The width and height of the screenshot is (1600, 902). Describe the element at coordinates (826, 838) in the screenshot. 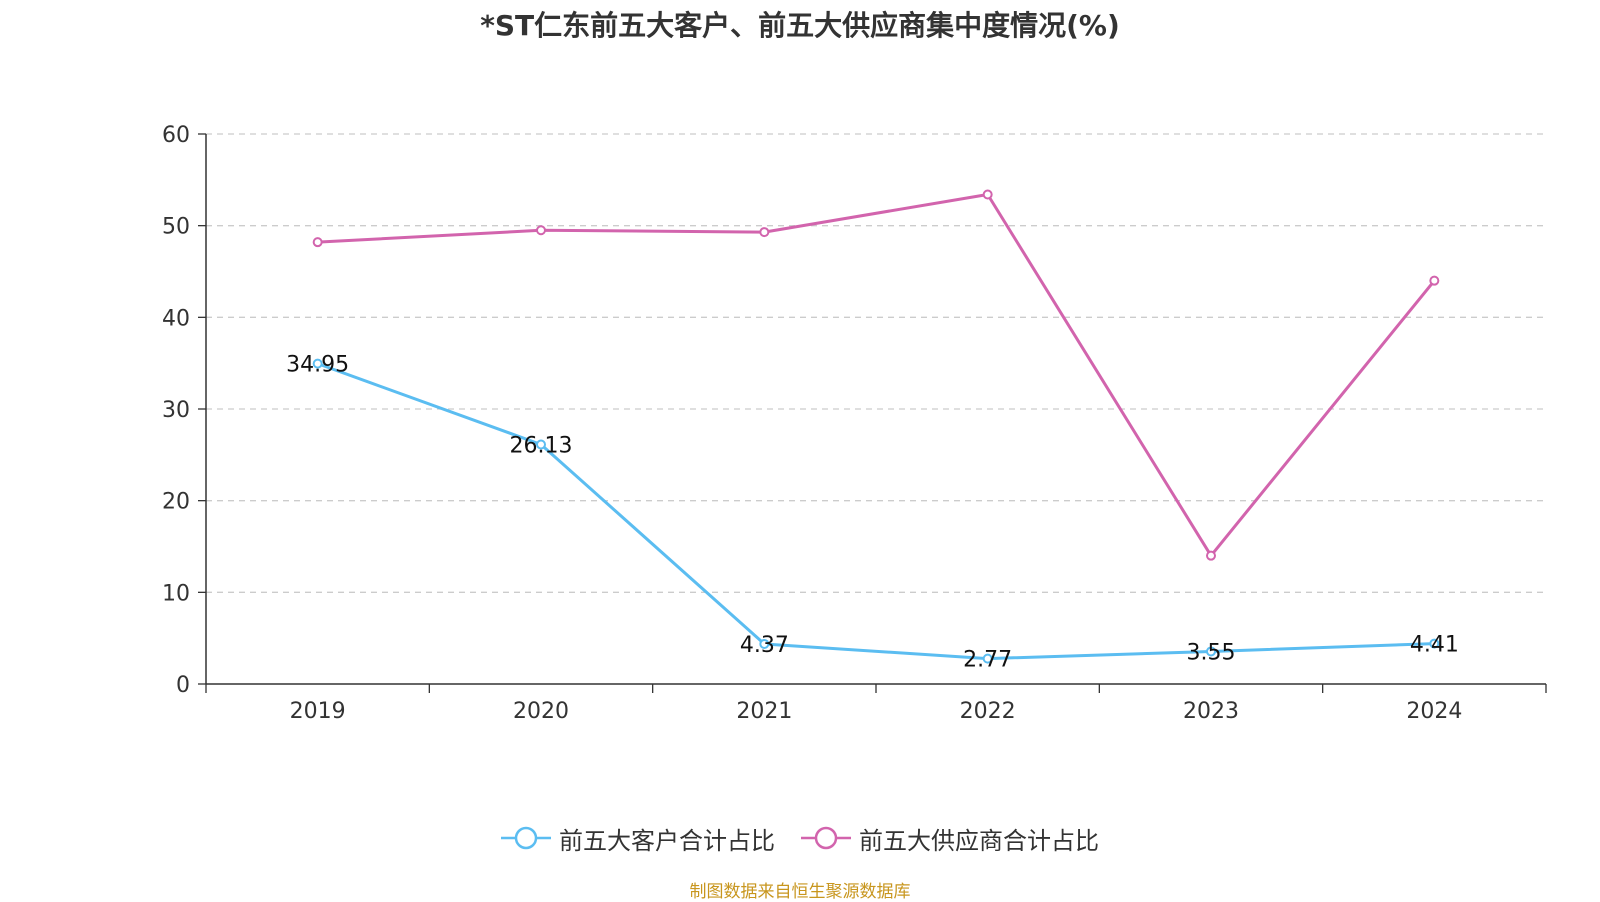

I see `legend-swatch-suppliers` at that location.